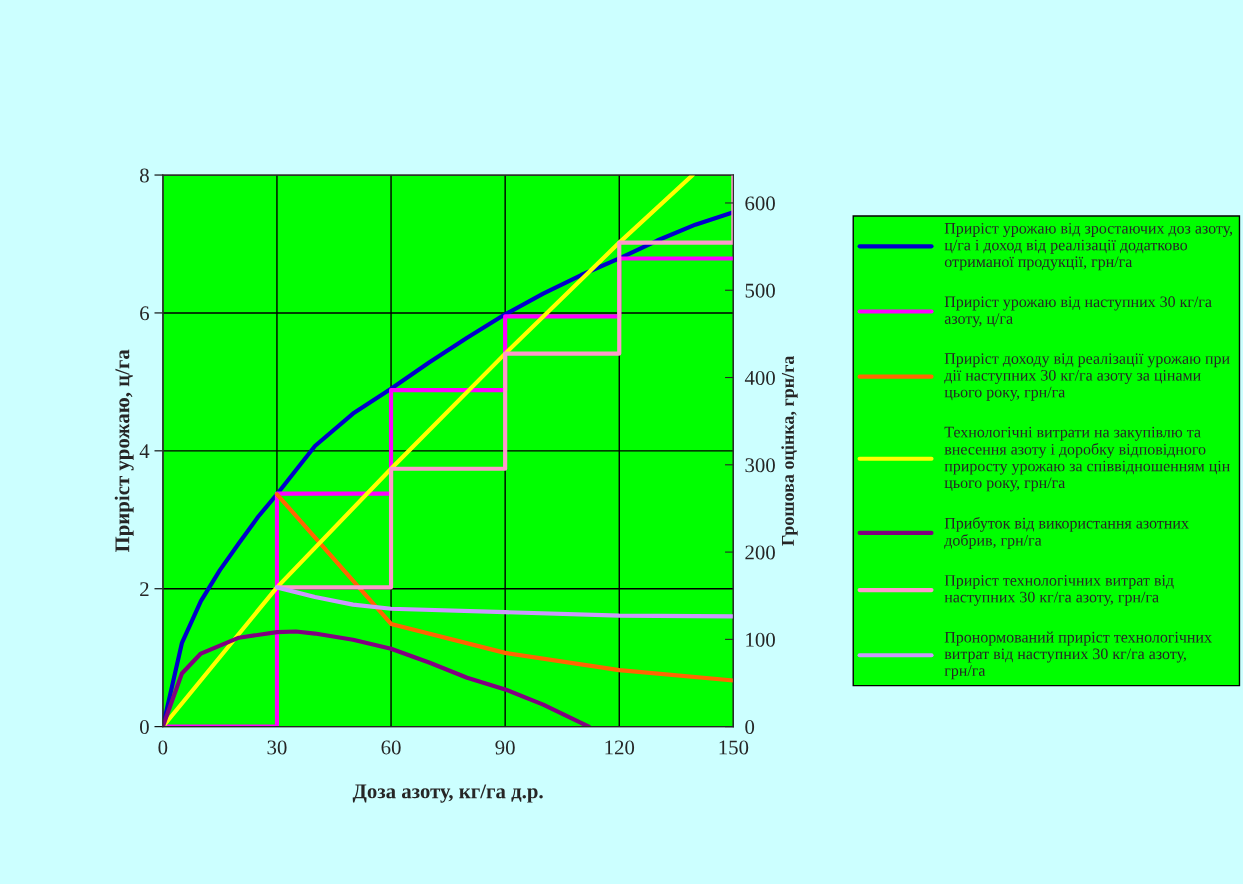 The image size is (1243, 884). What do you see at coordinates (447, 793) in the screenshot?
I see `x-axis-title: Доза азоту, кг/га д.р.` at bounding box center [447, 793].